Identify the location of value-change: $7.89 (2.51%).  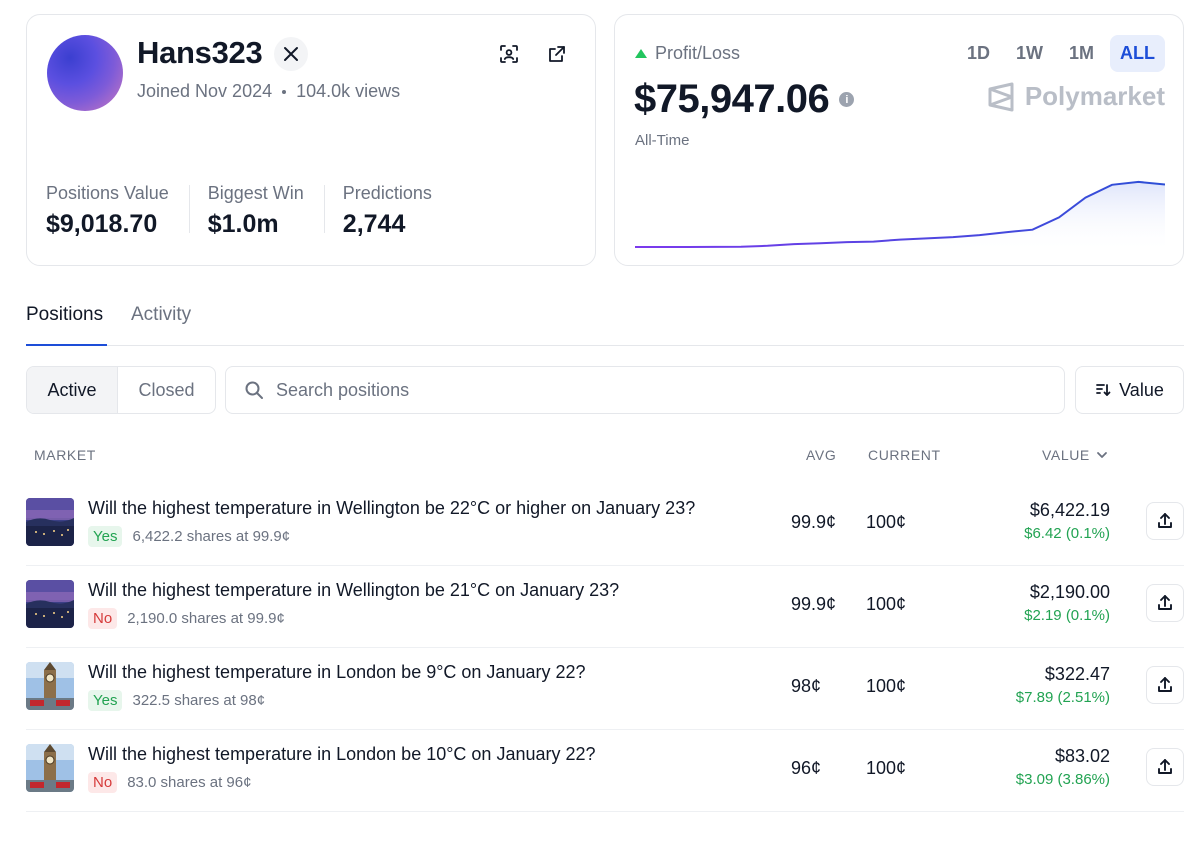
(1062, 697).